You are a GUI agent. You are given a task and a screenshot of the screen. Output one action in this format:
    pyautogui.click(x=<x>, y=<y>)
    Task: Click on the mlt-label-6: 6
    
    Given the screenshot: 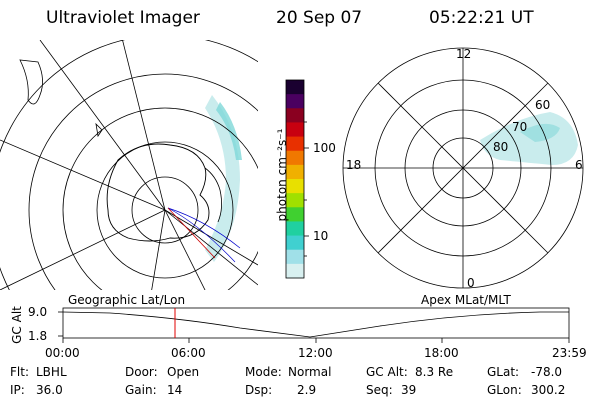 What is the action you would take?
    pyautogui.click(x=579, y=165)
    